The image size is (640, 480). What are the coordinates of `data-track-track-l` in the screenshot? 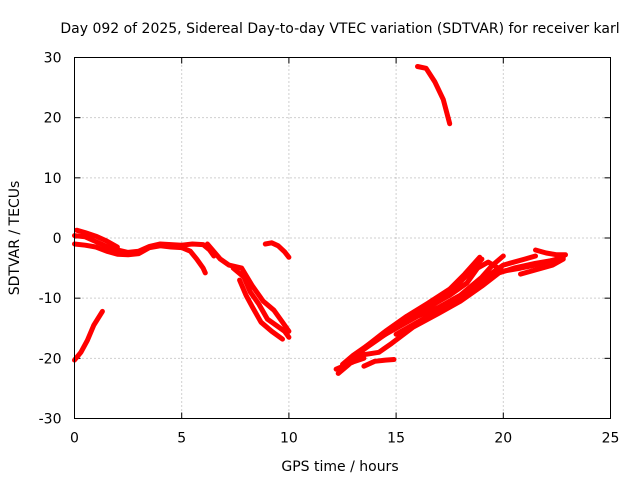 It's located at (416, 307).